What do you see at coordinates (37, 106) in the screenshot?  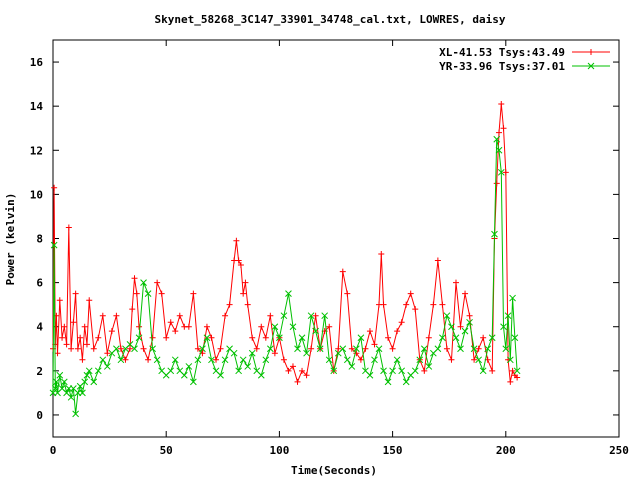 I see `y-tick-label: 14` at bounding box center [37, 106].